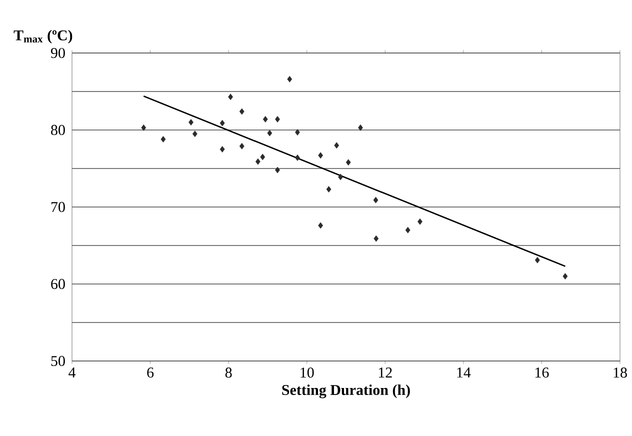 Image resolution: width=632 pixels, height=436 pixels. What do you see at coordinates (307, 373) in the screenshot?
I see `x-tick-label: 10` at bounding box center [307, 373].